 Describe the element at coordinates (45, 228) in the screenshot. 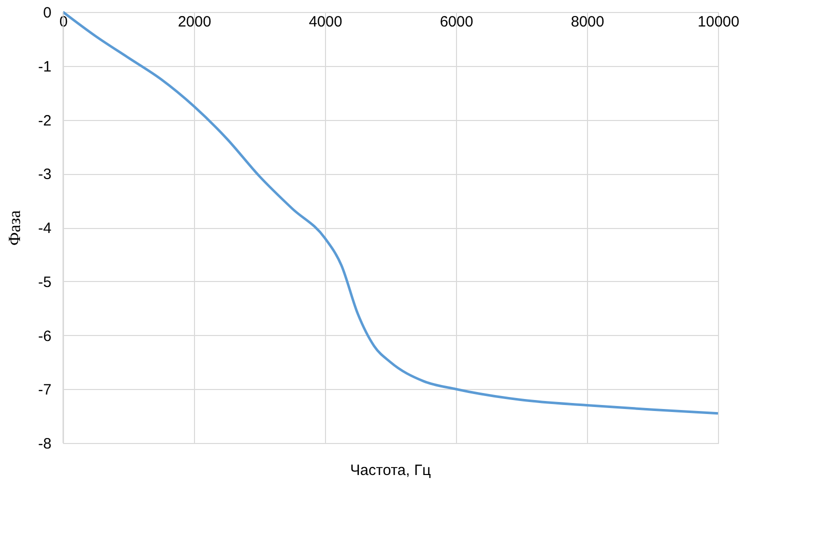

I see `y-tick-label: -4` at that location.